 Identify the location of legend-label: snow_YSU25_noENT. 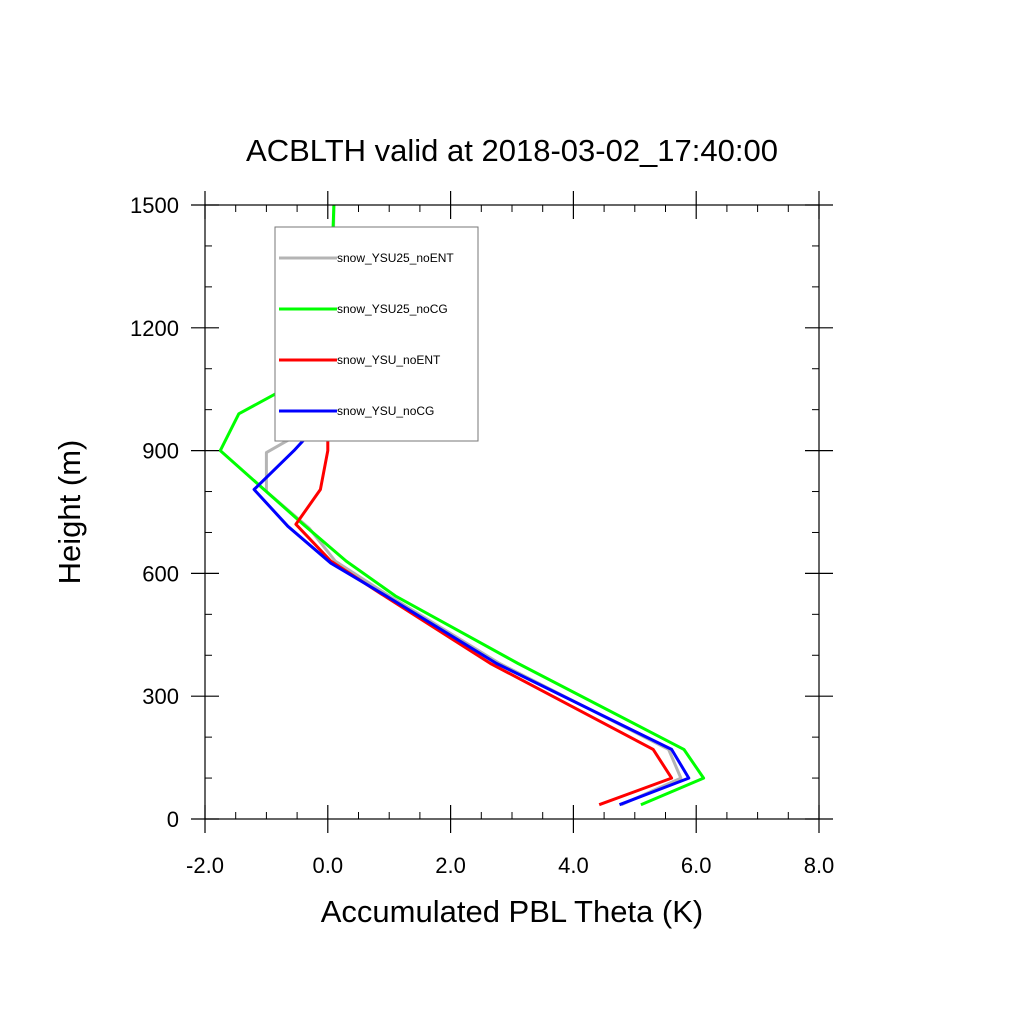
(395, 258).